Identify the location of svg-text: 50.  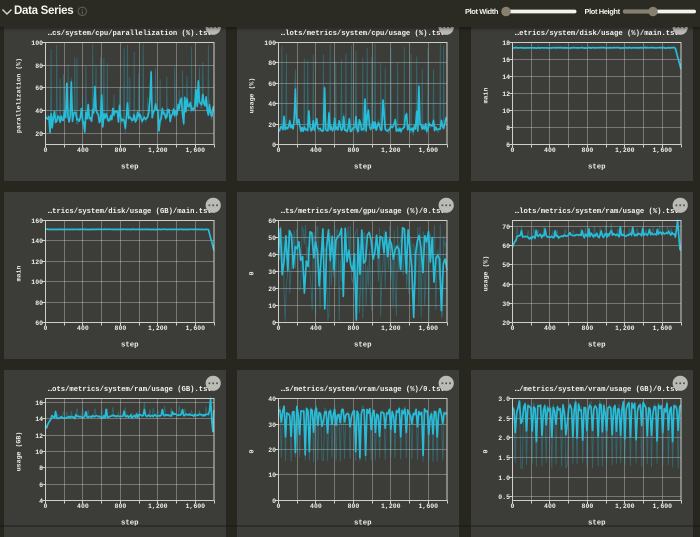
(506, 265).